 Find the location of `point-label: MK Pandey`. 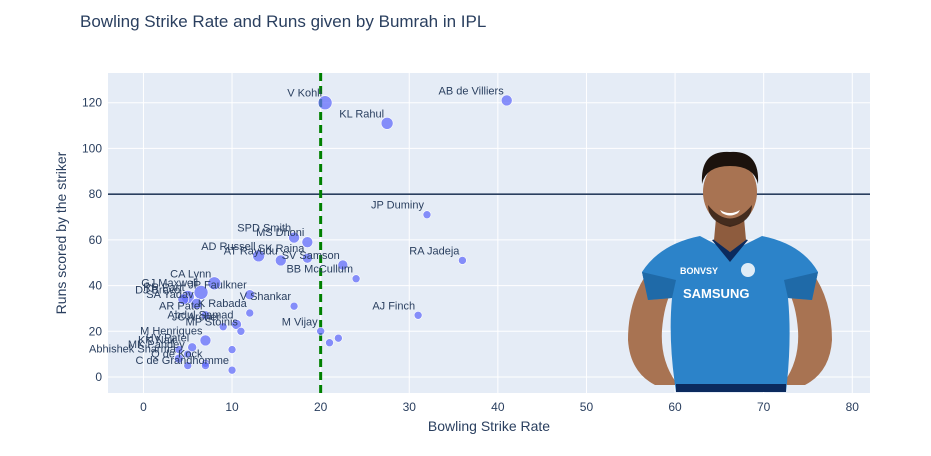

point-label: MK Pandey is located at coordinates (156, 345).